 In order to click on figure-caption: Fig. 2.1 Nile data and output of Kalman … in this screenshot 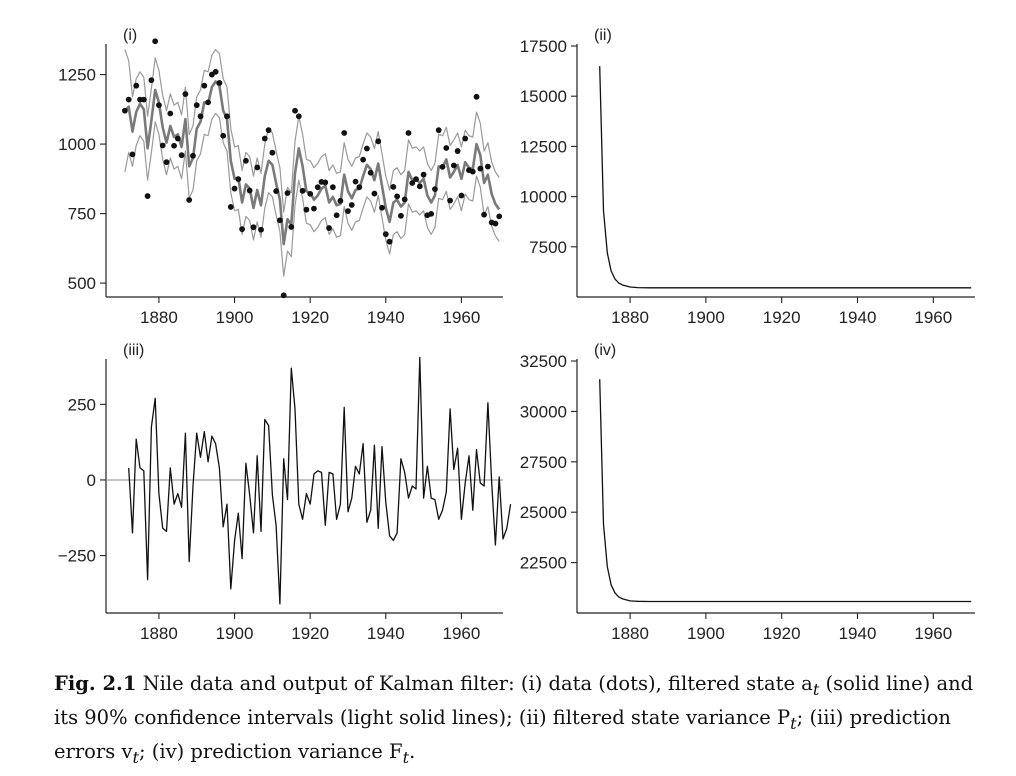, I will do `click(519, 721)`.